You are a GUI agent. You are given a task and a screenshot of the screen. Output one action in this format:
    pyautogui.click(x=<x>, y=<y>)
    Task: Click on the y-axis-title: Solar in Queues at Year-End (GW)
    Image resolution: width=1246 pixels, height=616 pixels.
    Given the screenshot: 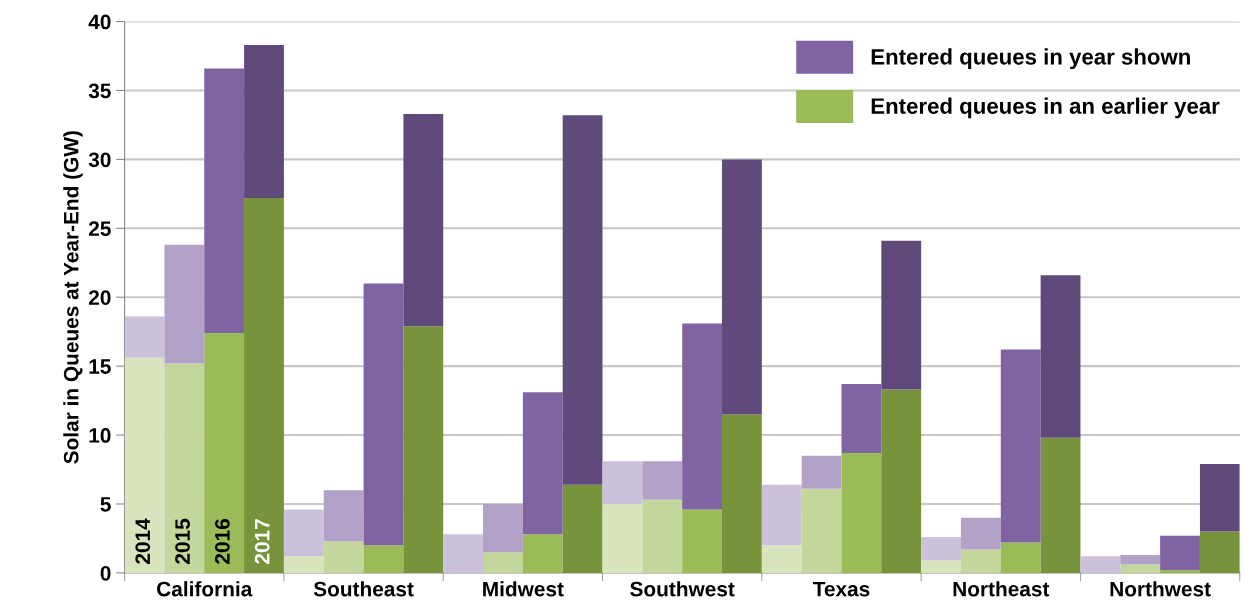 What is the action you would take?
    pyautogui.click(x=73, y=297)
    